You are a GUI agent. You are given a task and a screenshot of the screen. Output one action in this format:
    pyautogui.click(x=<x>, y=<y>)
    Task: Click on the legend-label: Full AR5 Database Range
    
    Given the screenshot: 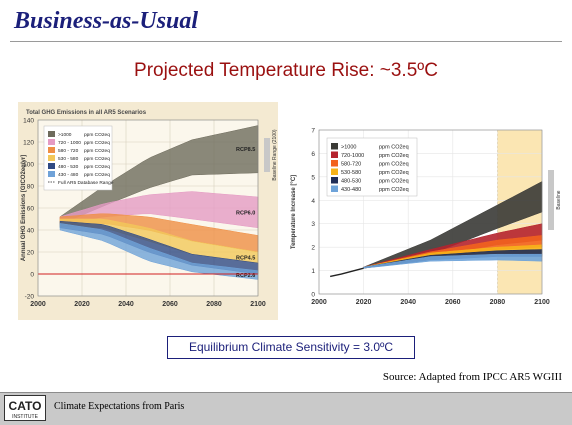 What is the action you would take?
    pyautogui.click(x=86, y=183)
    